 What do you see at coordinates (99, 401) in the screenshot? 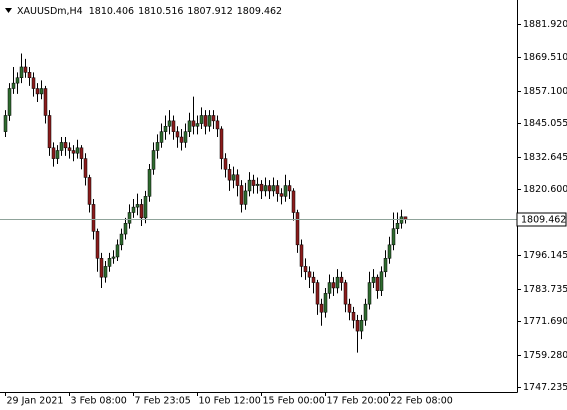
I see `x-tick-label: 3 Feb 08:00` at bounding box center [99, 401].